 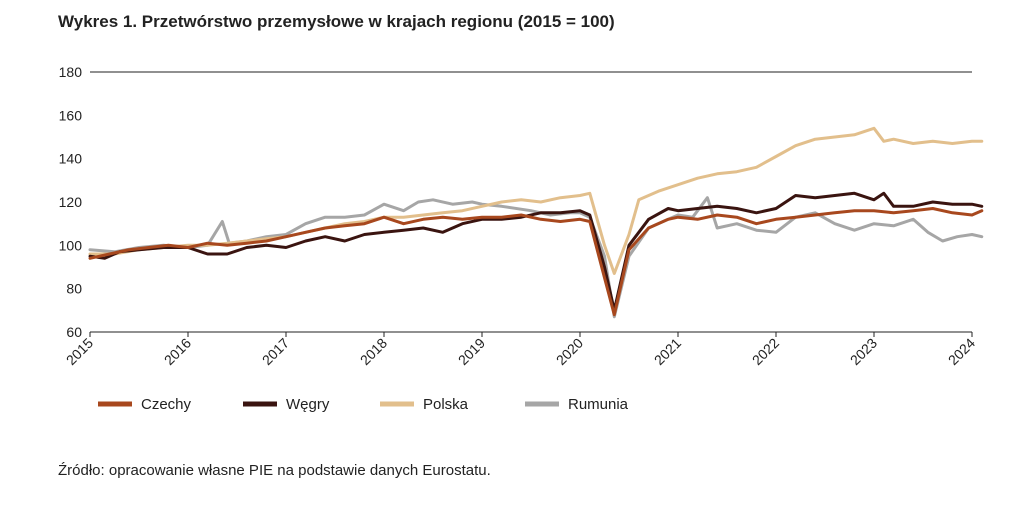 I want to click on x-tick-label: 2022, so click(x=765, y=351).